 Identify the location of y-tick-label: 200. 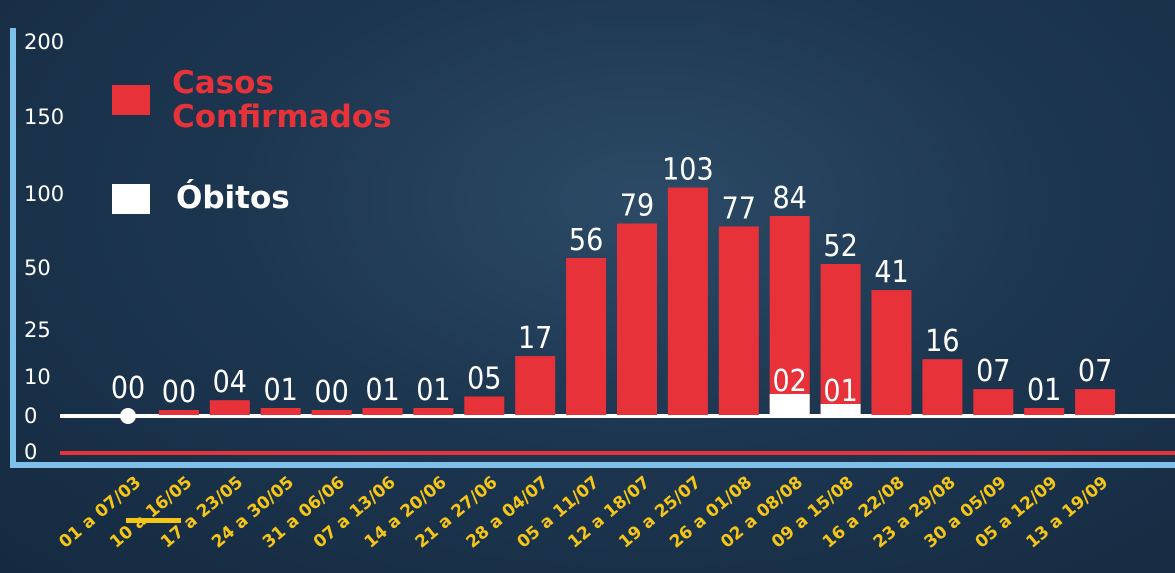
(44, 42).